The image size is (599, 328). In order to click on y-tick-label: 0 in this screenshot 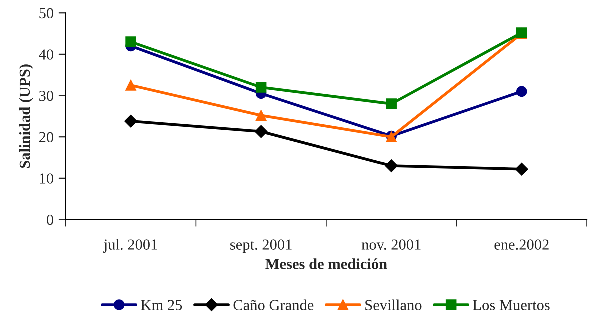, I will do `click(50, 220)`.